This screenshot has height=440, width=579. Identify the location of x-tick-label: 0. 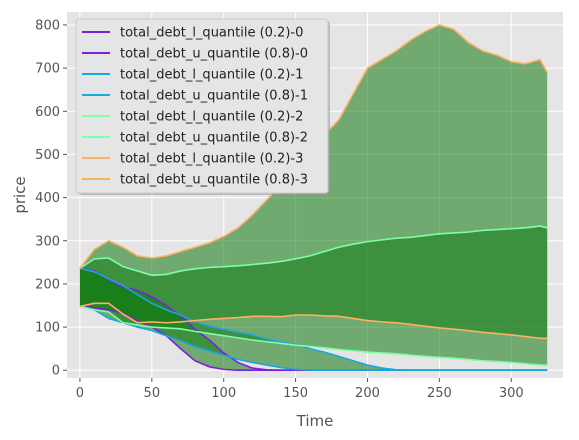
(80, 393).